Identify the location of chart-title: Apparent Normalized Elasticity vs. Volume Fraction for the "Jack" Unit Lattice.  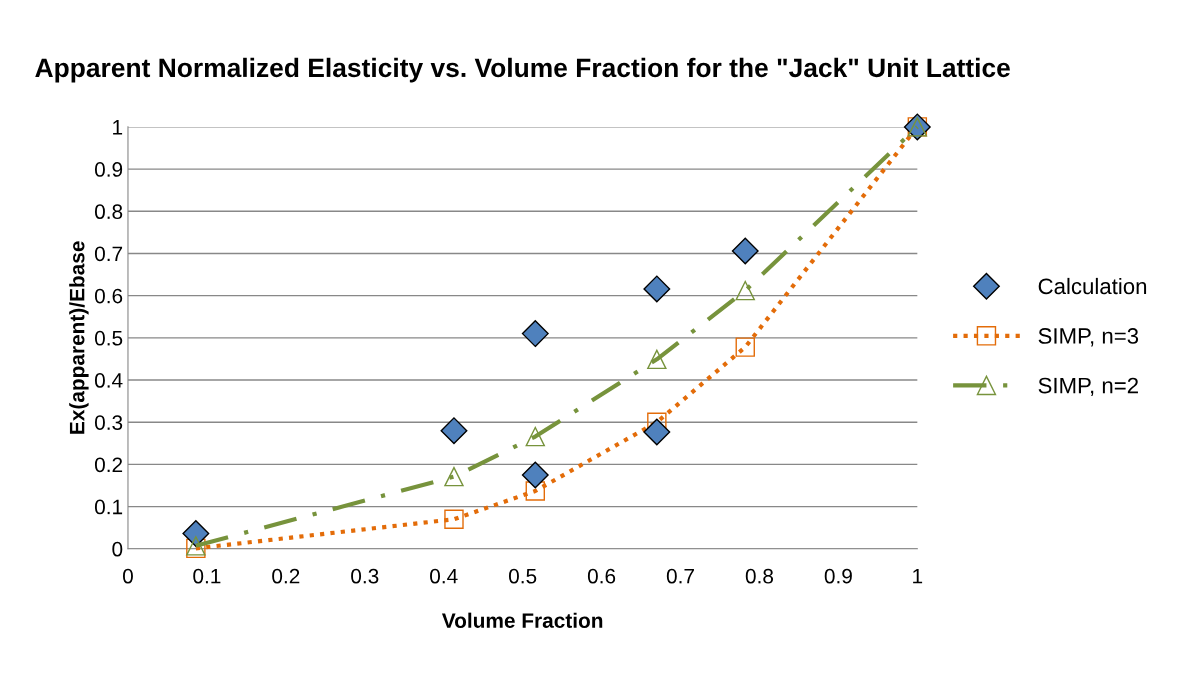
(522, 70).